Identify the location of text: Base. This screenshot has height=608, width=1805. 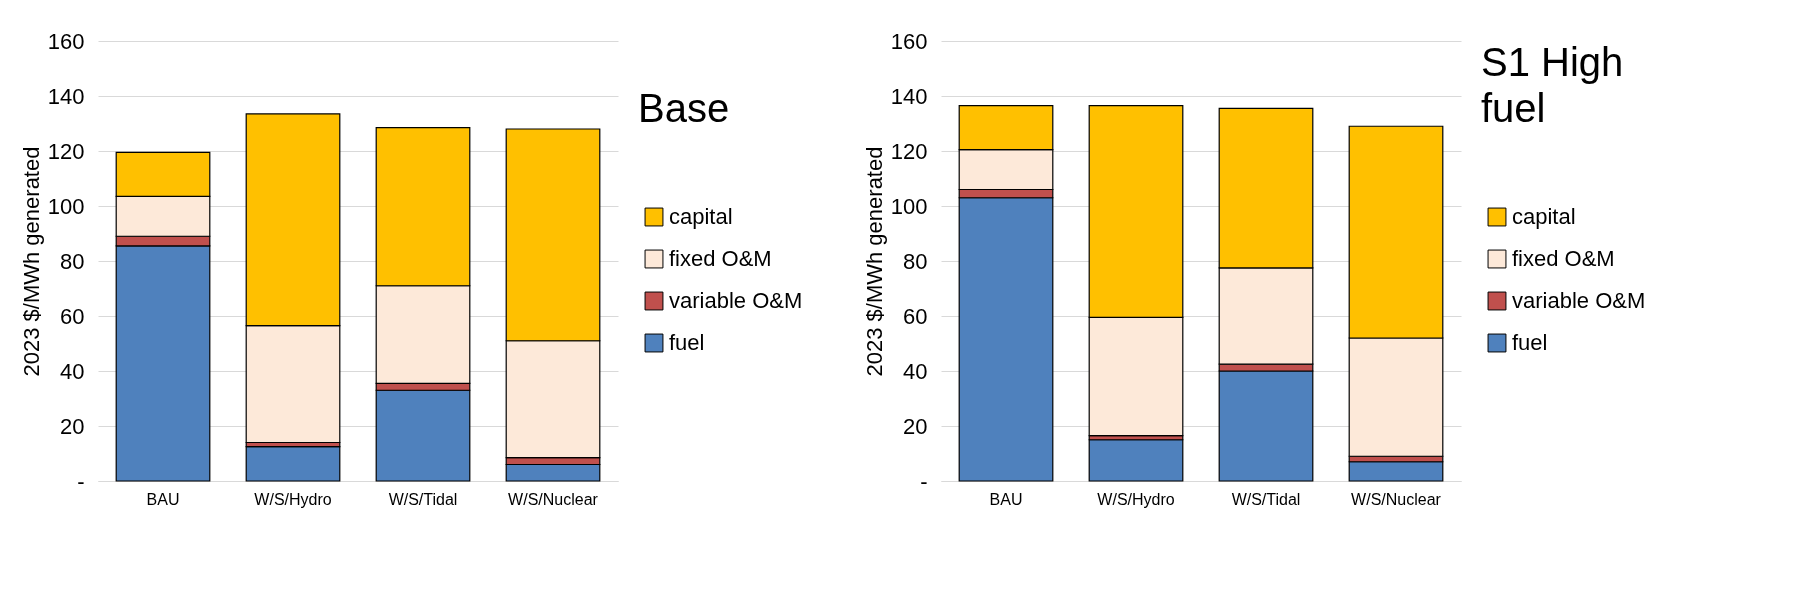
(684, 108).